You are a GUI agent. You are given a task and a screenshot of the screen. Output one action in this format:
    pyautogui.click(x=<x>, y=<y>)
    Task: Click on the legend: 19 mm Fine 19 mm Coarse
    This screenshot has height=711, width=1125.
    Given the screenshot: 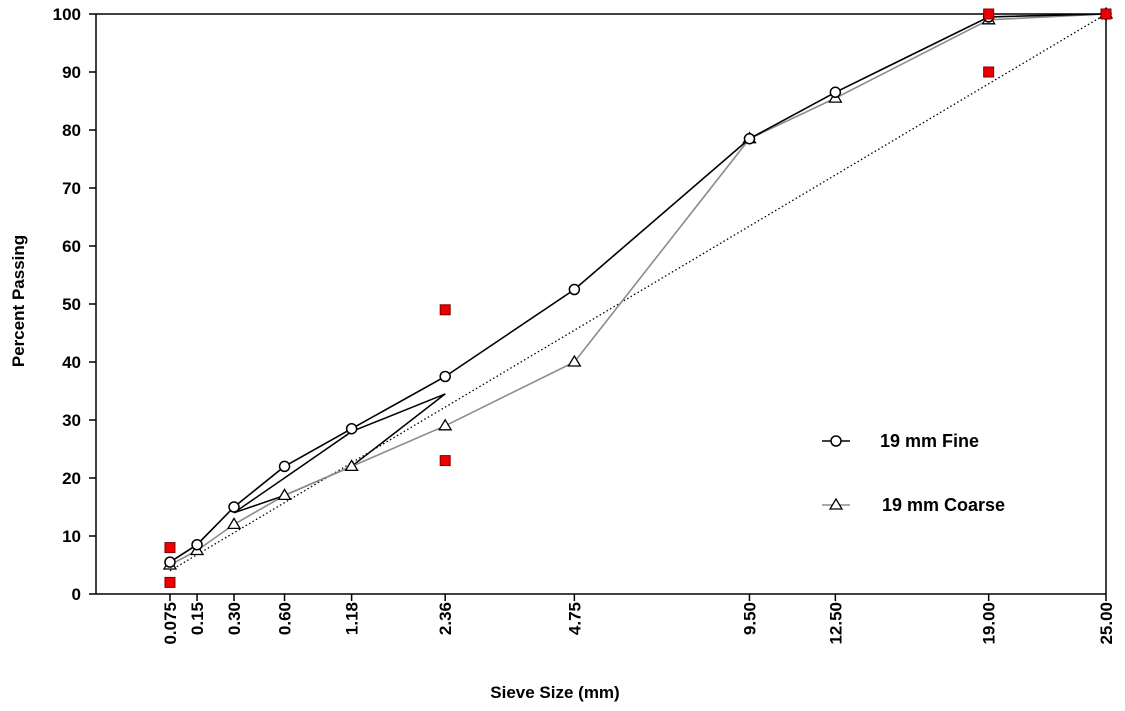 What is the action you would take?
    pyautogui.click(x=913, y=473)
    